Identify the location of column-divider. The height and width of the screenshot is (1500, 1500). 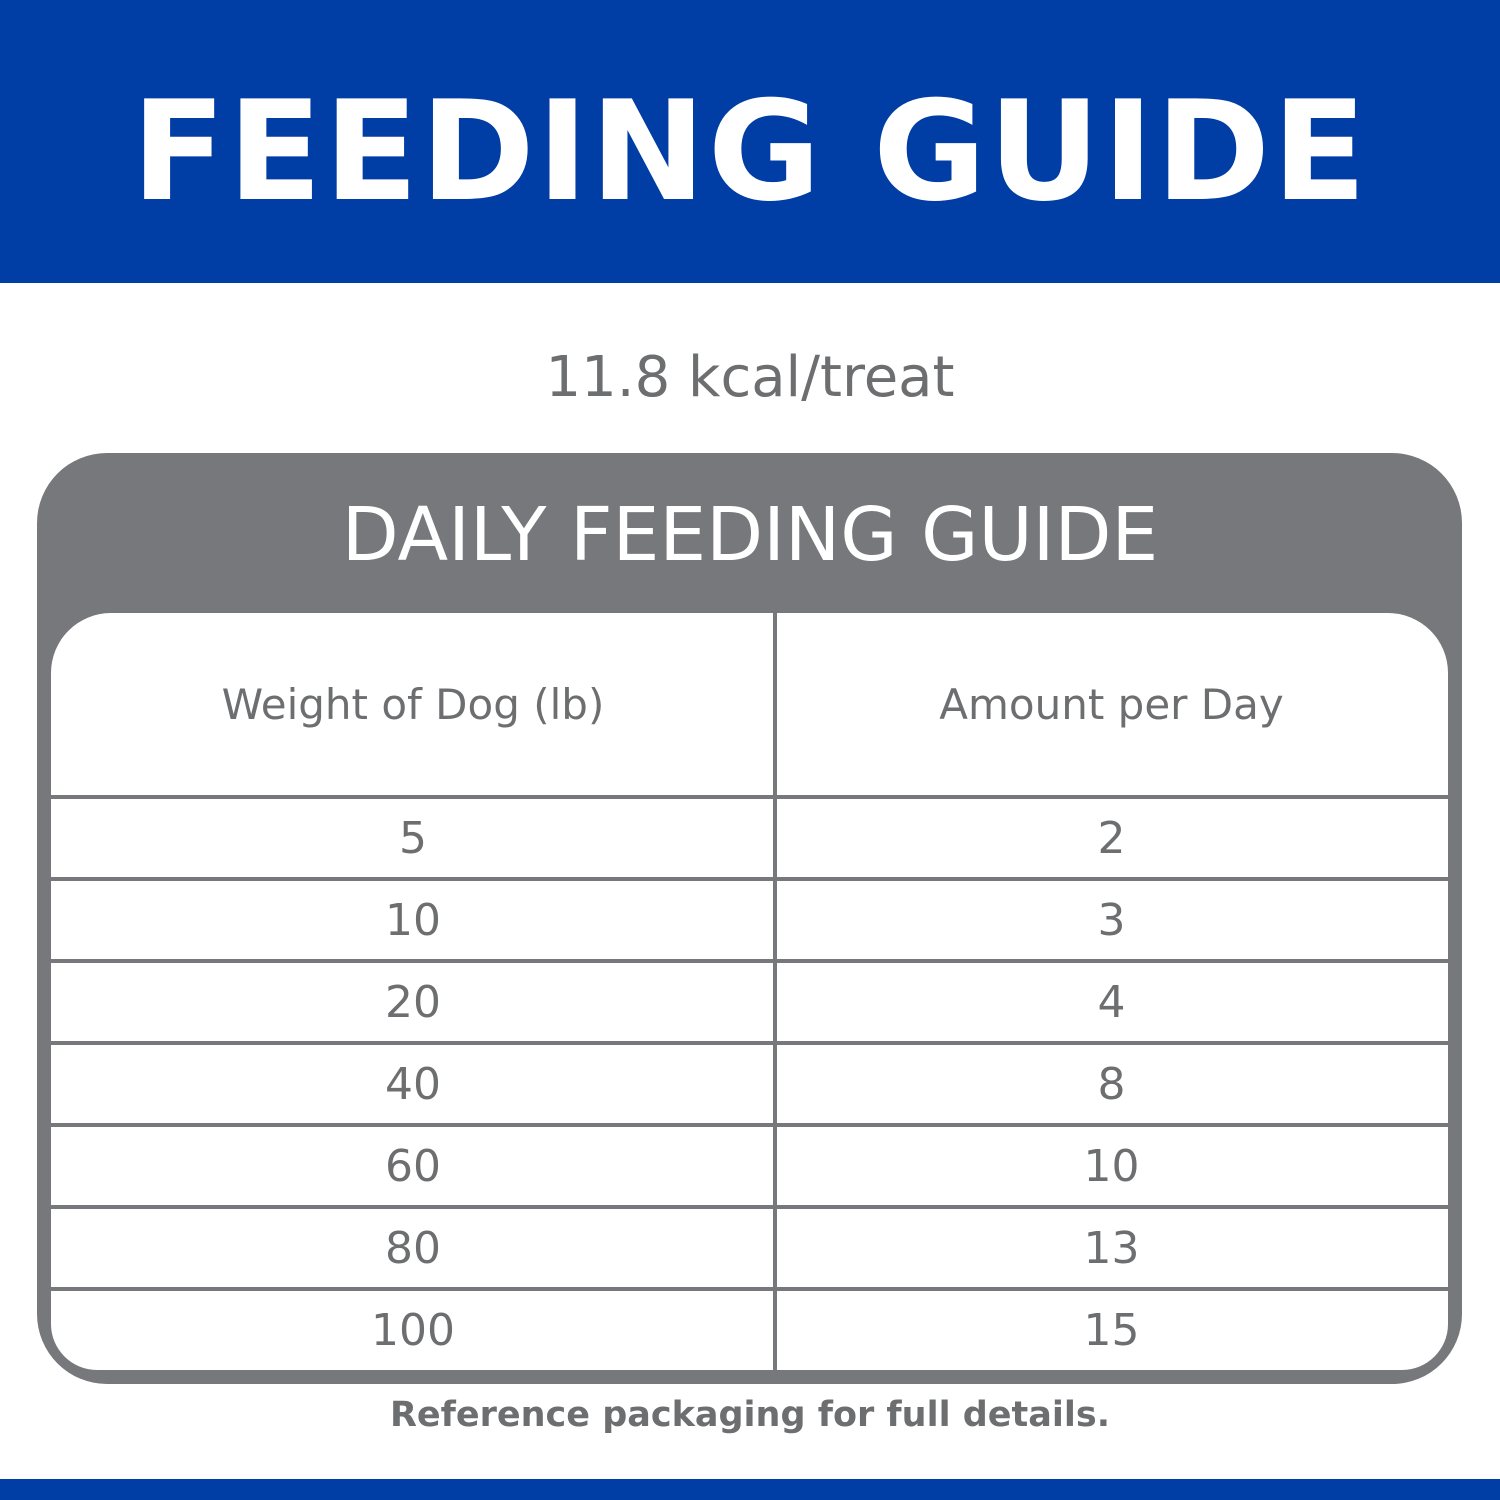
(775, 991).